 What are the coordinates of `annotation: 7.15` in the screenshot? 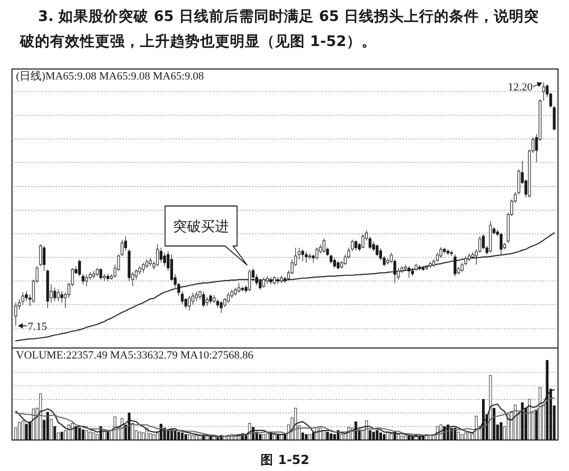 It's located at (38, 326).